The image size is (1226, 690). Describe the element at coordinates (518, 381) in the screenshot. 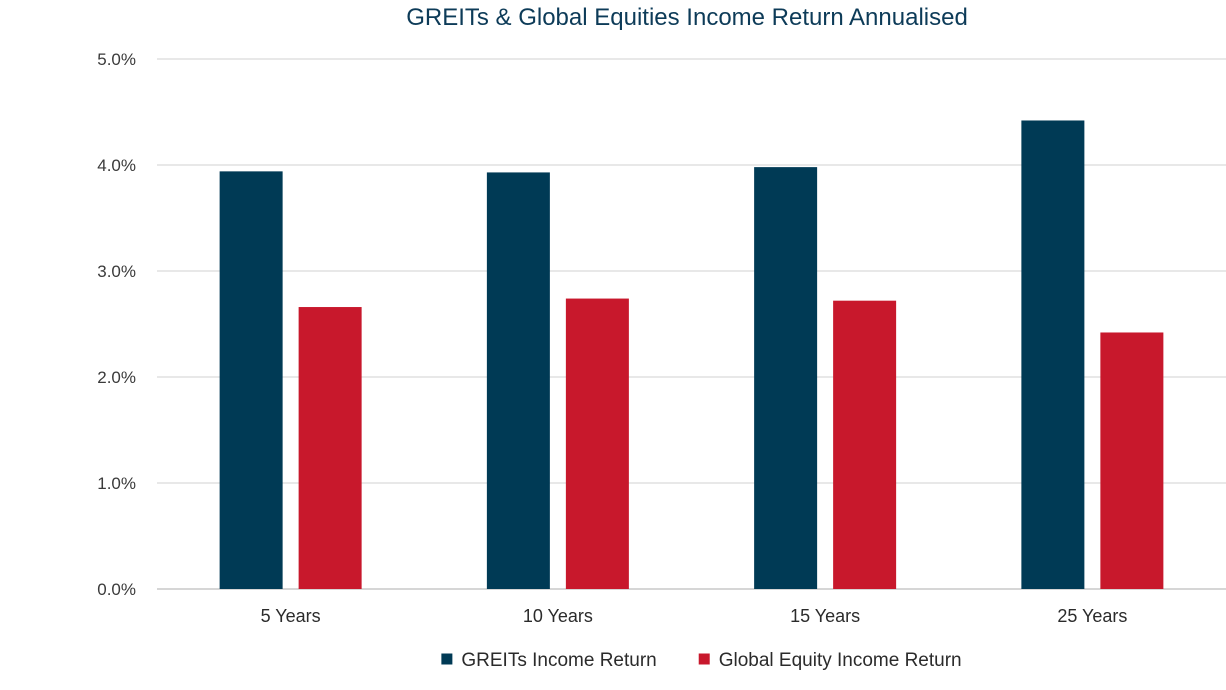

I see `bar-greits-10-years` at that location.